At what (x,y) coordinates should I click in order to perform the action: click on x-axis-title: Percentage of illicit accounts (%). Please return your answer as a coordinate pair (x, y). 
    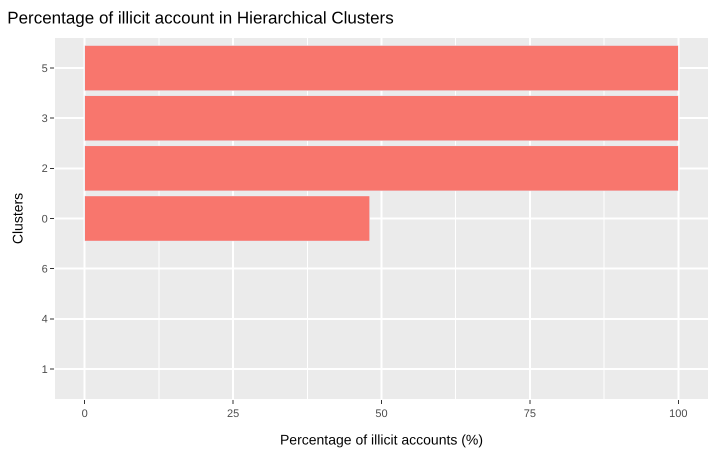
    Looking at the image, I should click on (382, 440).